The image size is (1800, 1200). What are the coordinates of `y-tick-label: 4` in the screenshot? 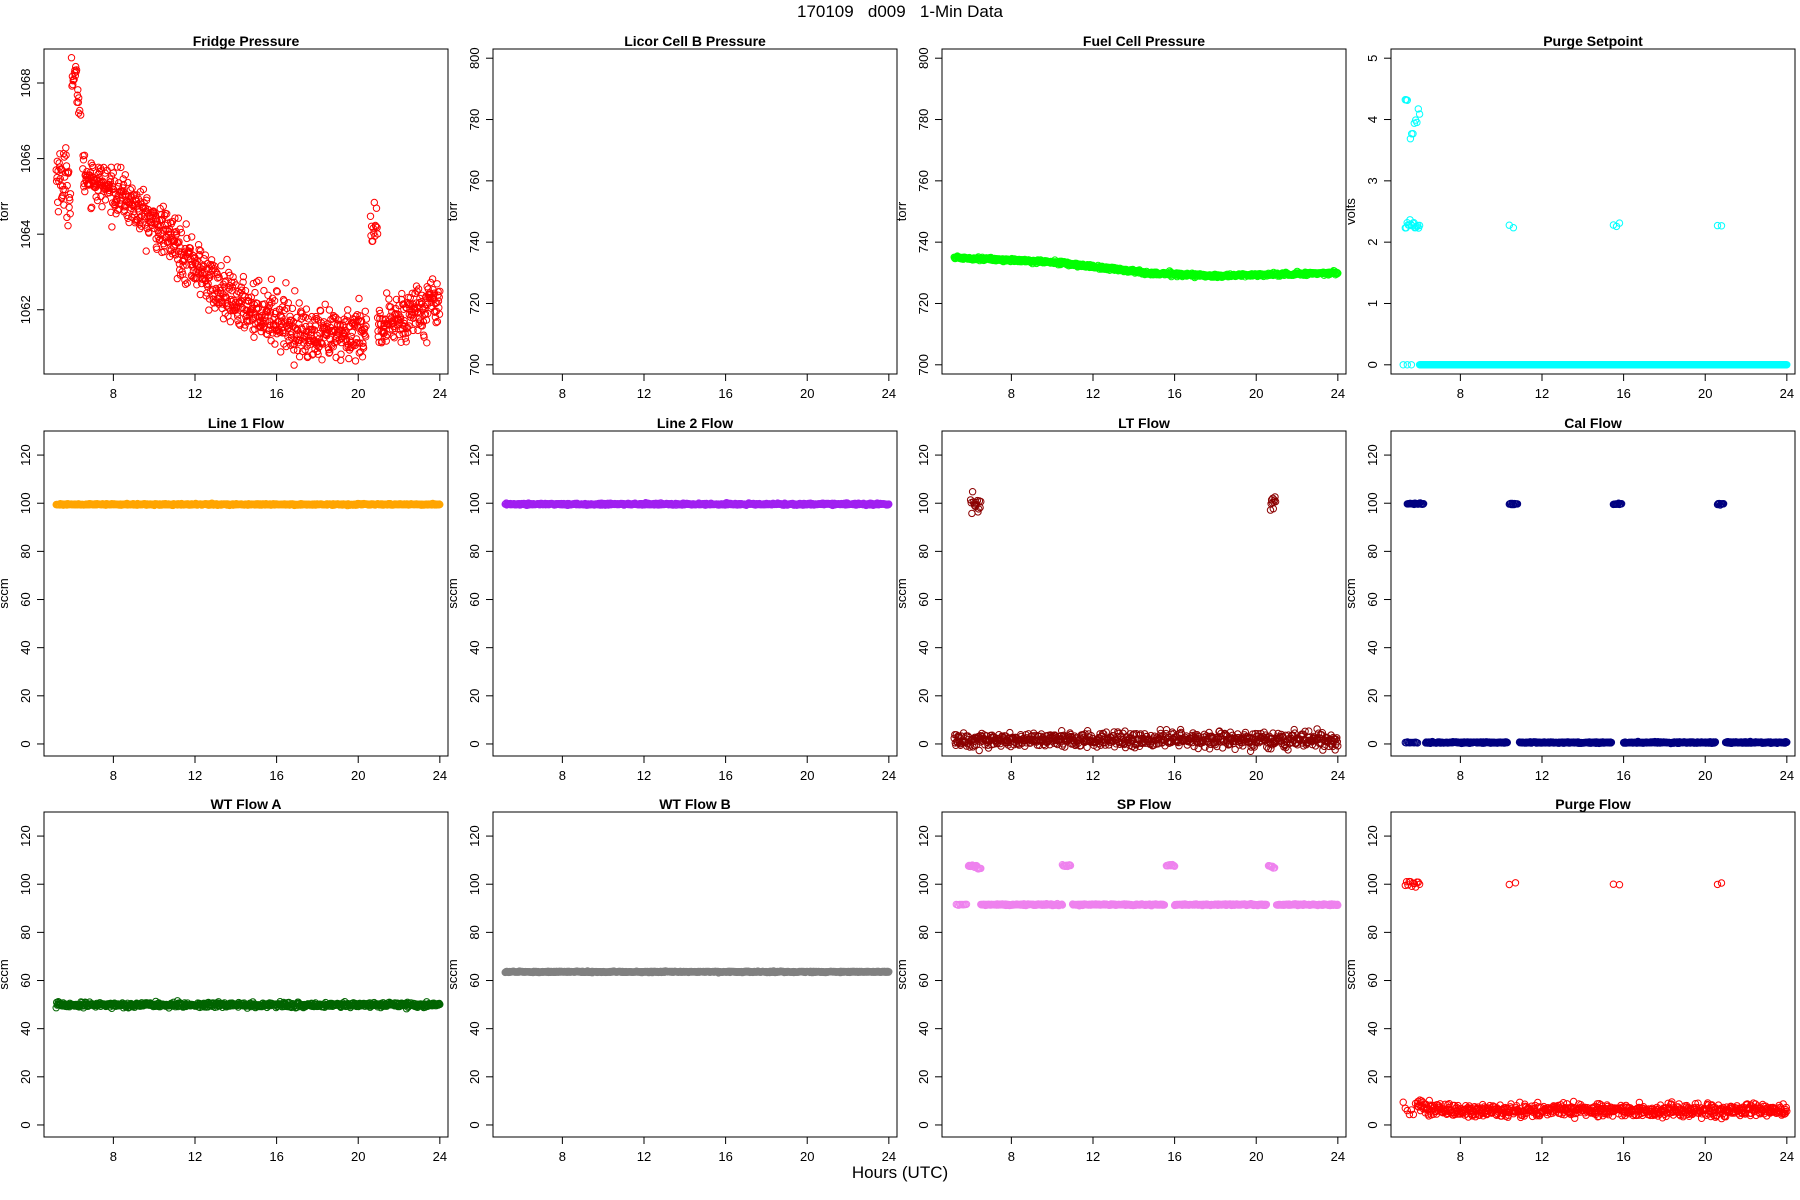 It's located at (1372, 119).